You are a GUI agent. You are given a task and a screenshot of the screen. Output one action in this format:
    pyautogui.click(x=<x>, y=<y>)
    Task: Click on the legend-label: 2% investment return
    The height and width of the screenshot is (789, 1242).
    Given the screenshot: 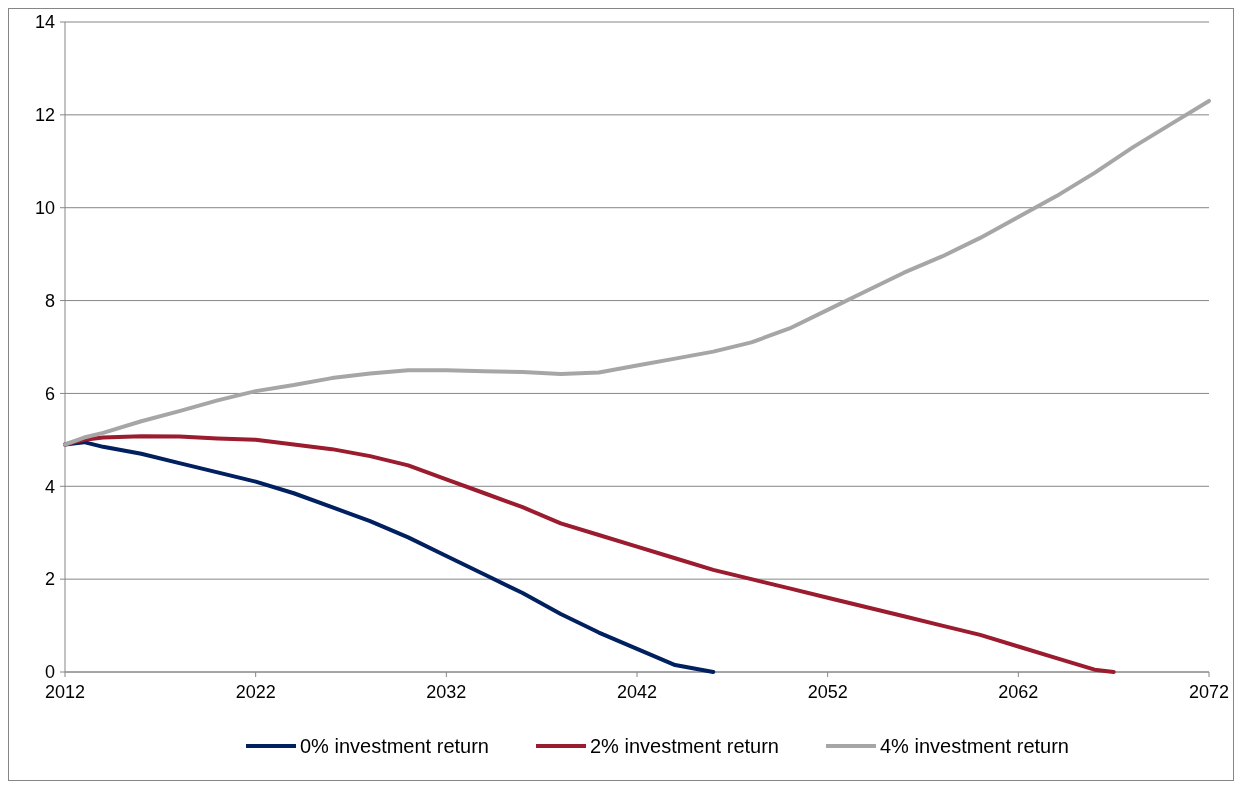 What is the action you would take?
    pyautogui.click(x=684, y=746)
    